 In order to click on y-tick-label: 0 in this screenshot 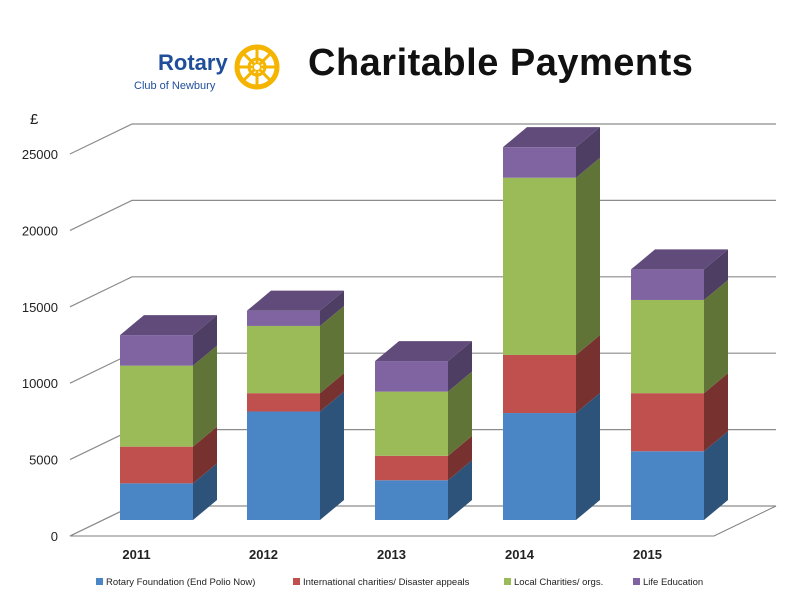, I will do `click(54, 536)`.